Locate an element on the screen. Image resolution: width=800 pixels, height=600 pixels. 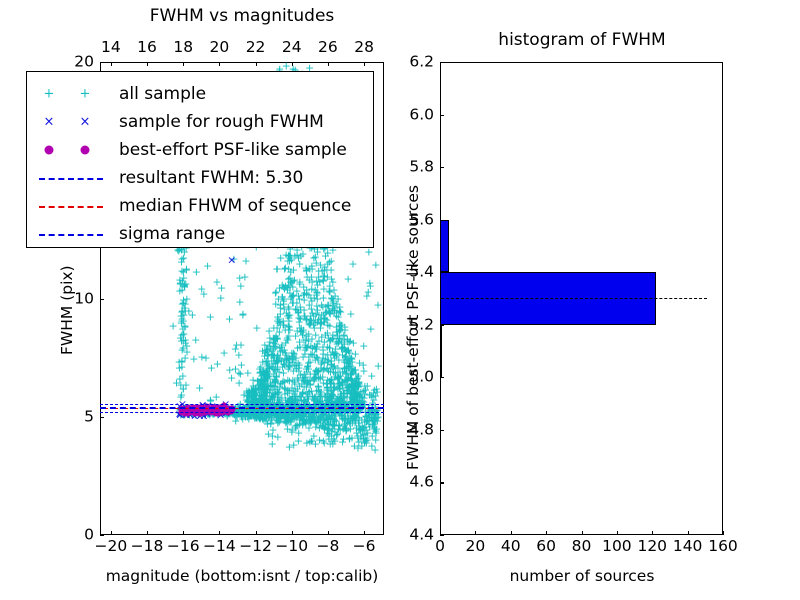
hist-y-tick-label: 6.0 is located at coordinates (413, 114).